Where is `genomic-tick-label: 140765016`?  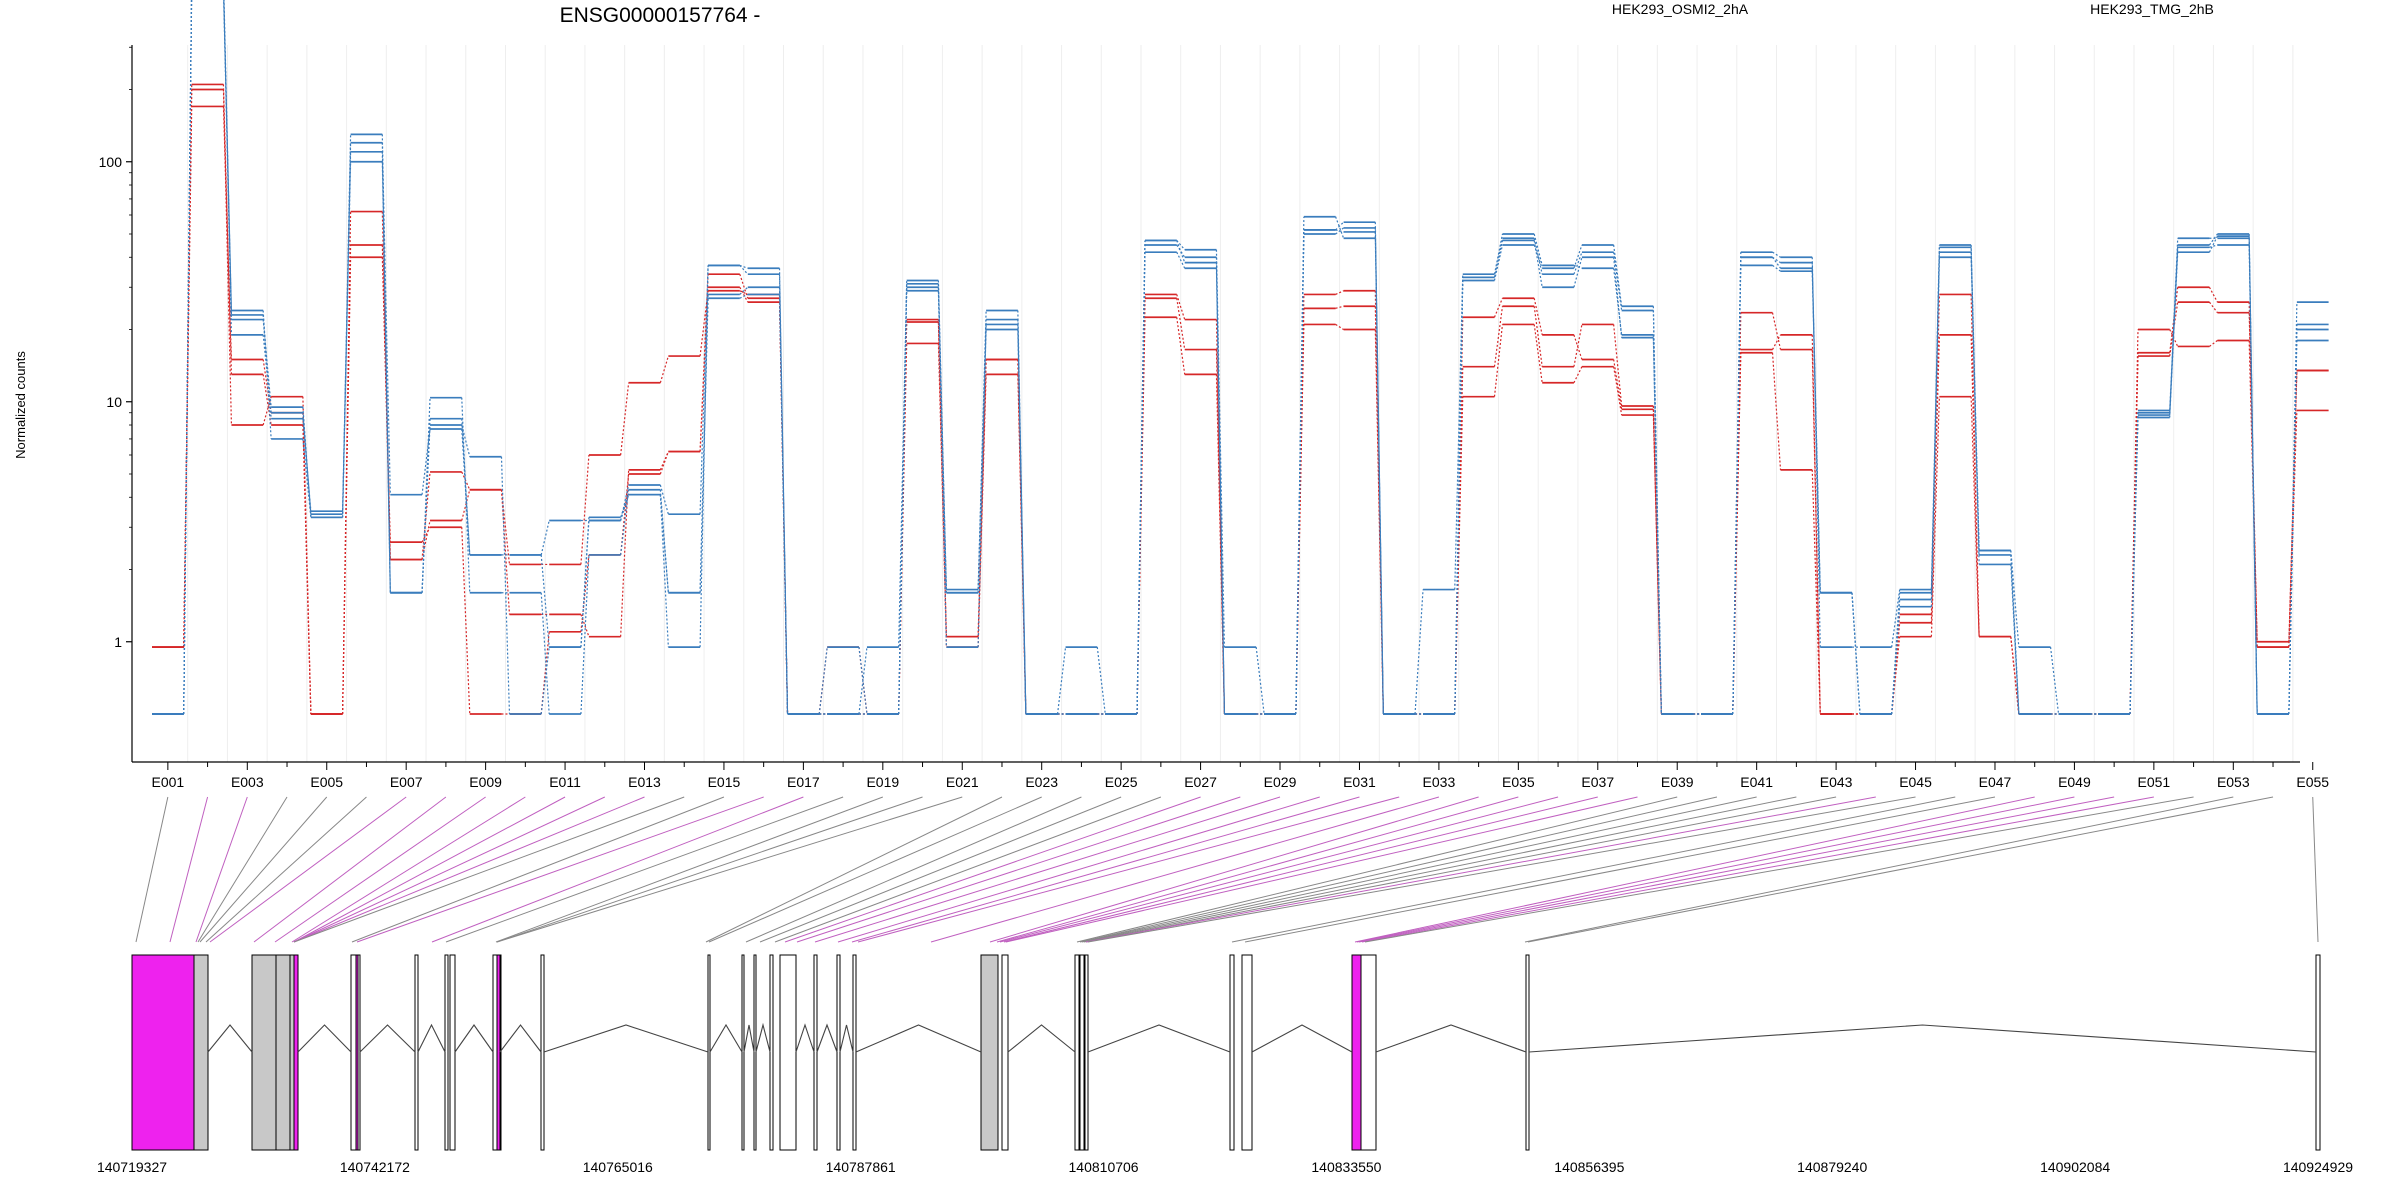 genomic-tick-label: 140765016 is located at coordinates (618, 1167).